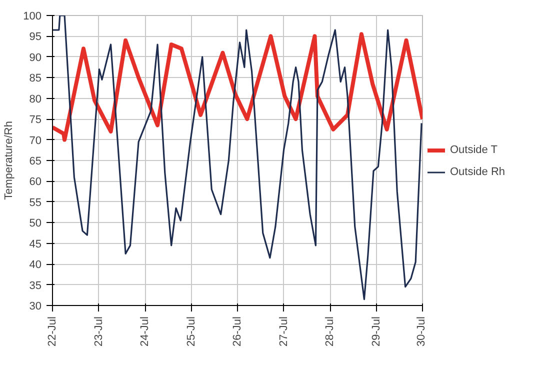 Image resolution: width=549 pixels, height=382 pixels. Describe the element at coordinates (32, 16) in the screenshot. I see `y-tick-label: 100` at that location.